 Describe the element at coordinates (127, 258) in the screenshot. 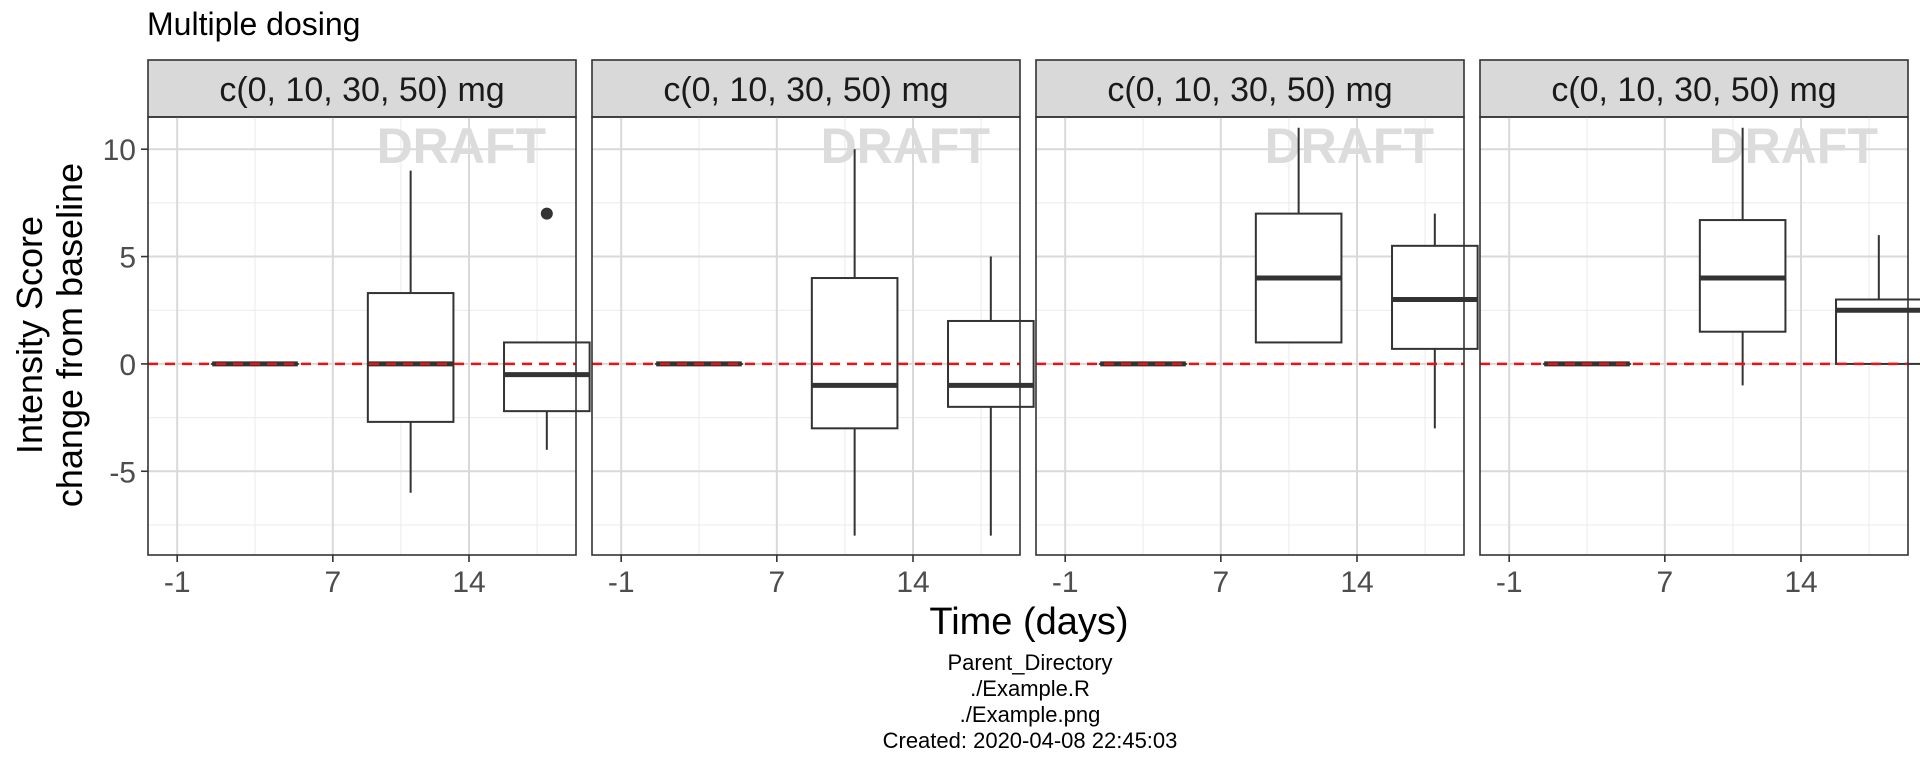

I see `y-tick-label: 5` at that location.